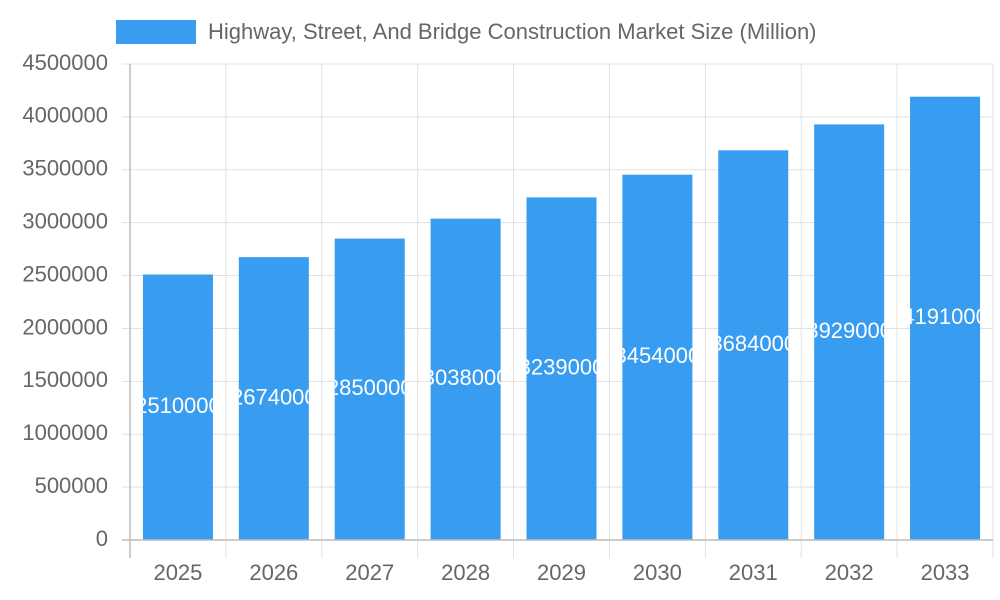 This screenshot has width=1000, height=600. I want to click on value-label: 4191000, so click(945, 316).